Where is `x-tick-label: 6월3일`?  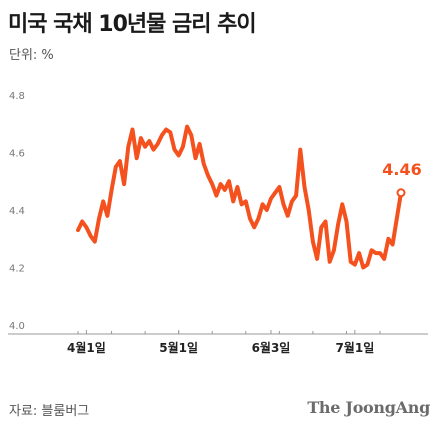
x-tick-label: 6월3일 is located at coordinates (271, 347).